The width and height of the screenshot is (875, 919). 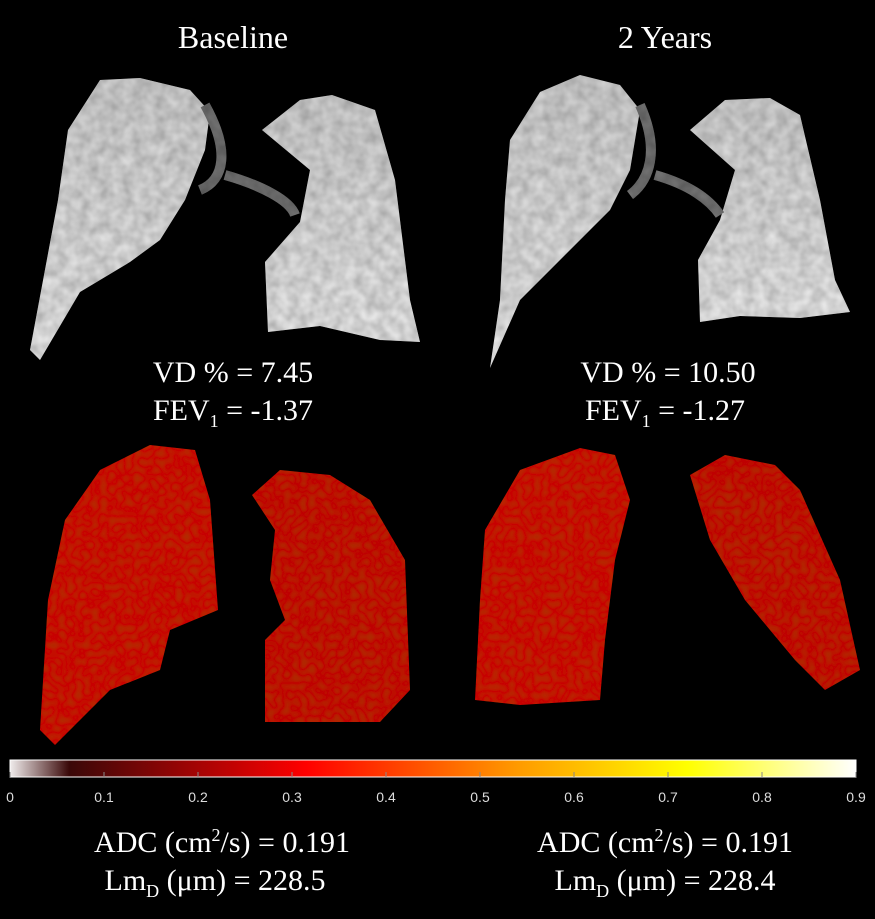 I want to click on tick-label: 0.2, so click(x=198, y=797).